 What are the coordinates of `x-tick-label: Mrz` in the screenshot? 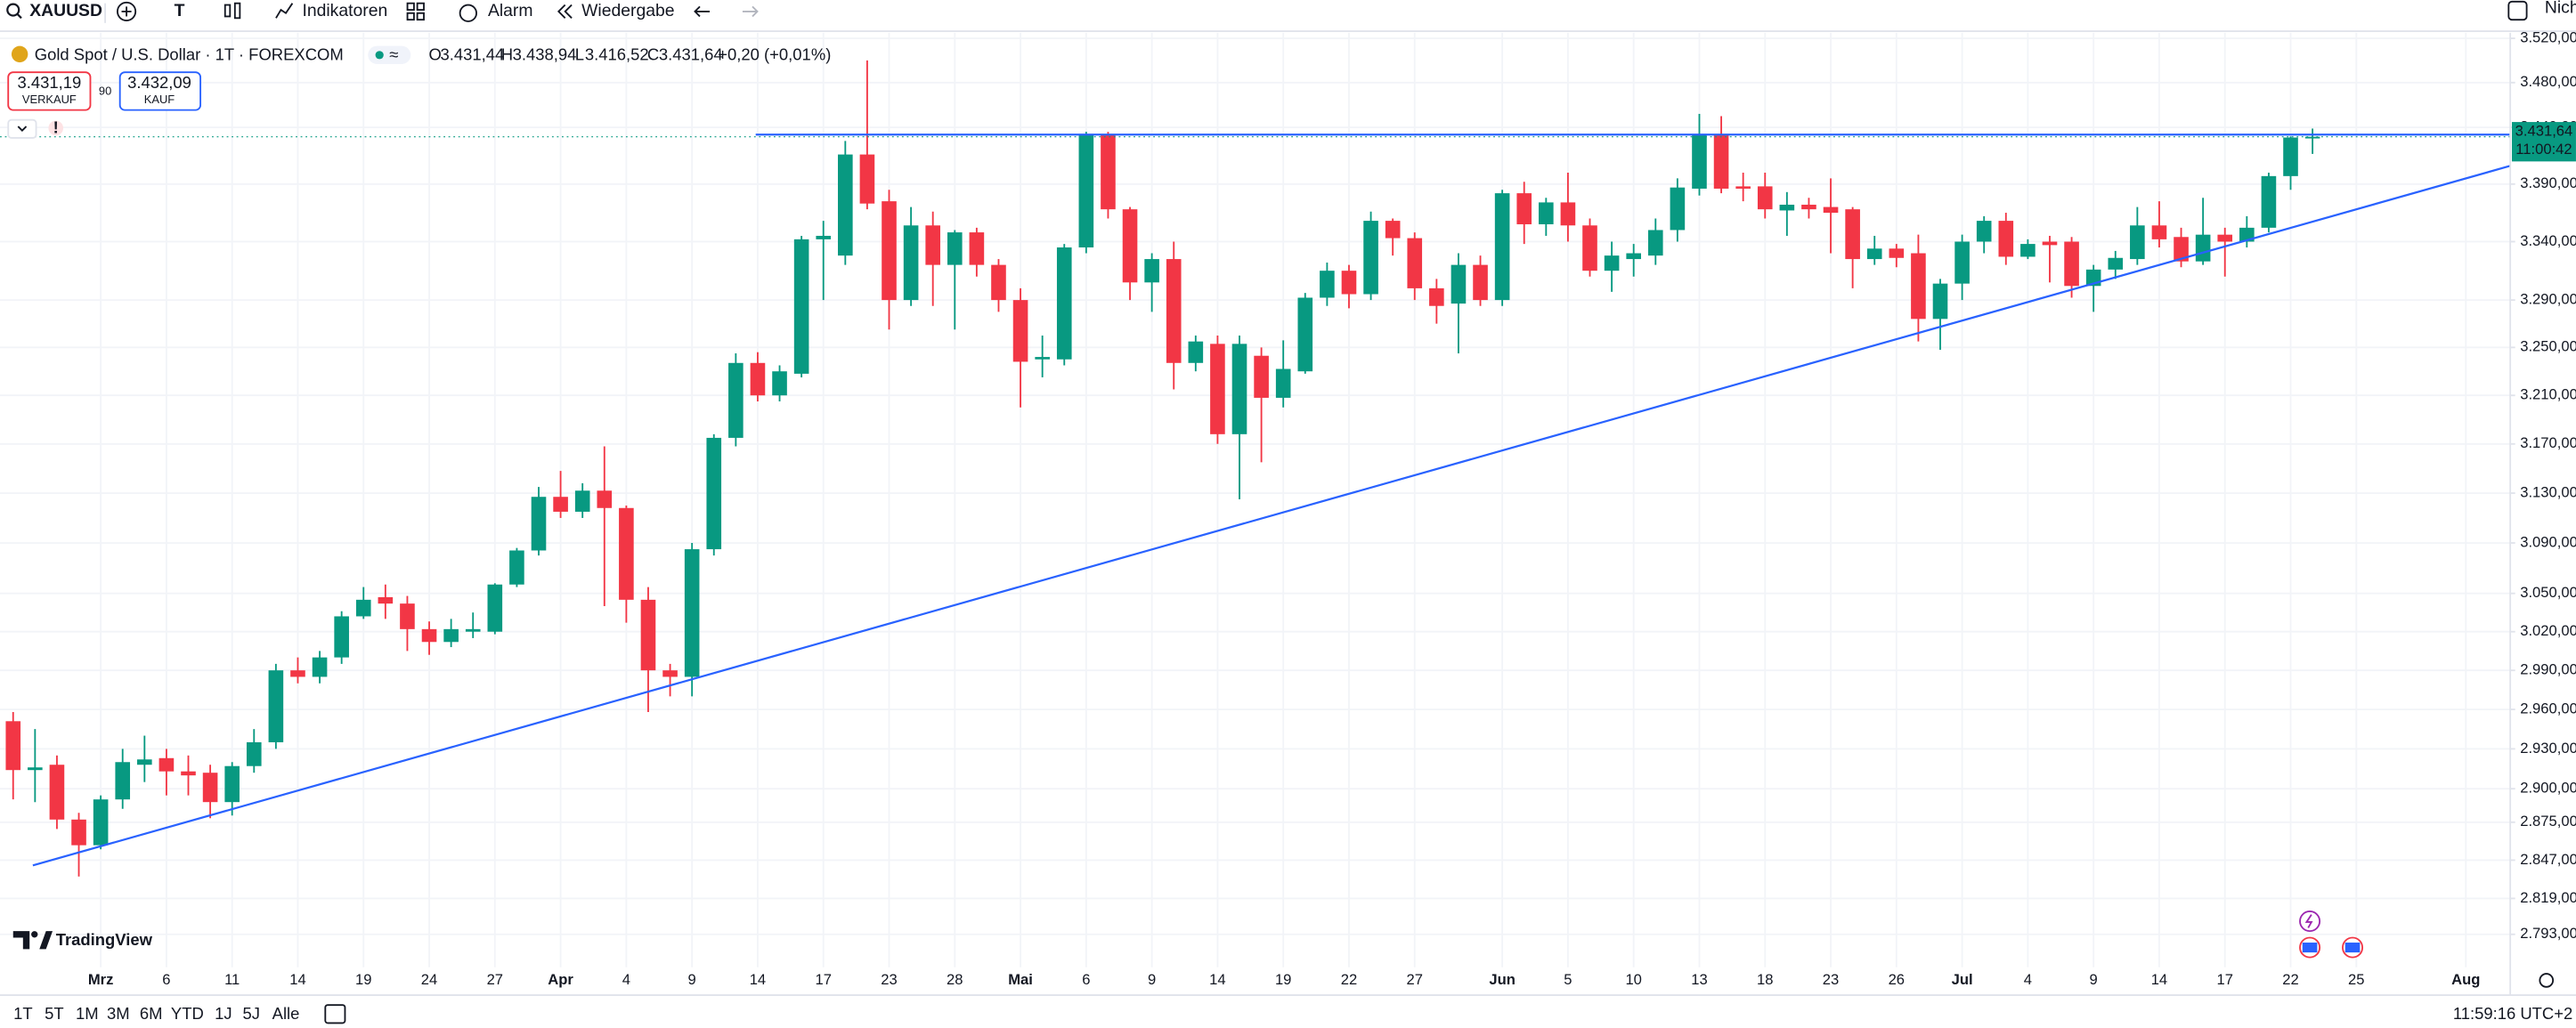 It's located at (101, 979).